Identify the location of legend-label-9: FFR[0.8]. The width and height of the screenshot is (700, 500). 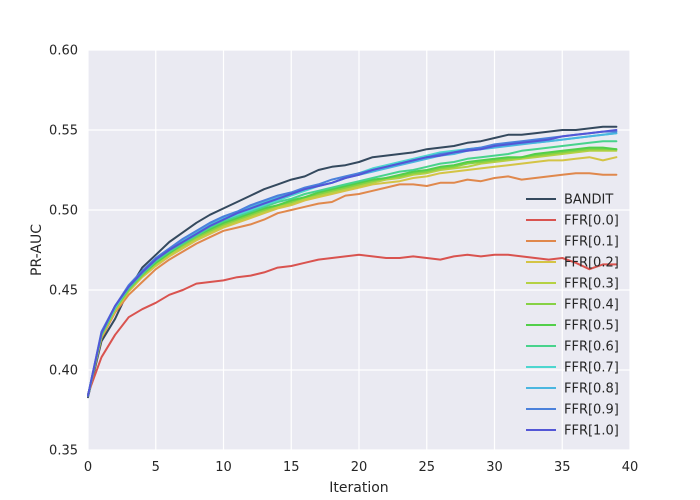
(591, 389).